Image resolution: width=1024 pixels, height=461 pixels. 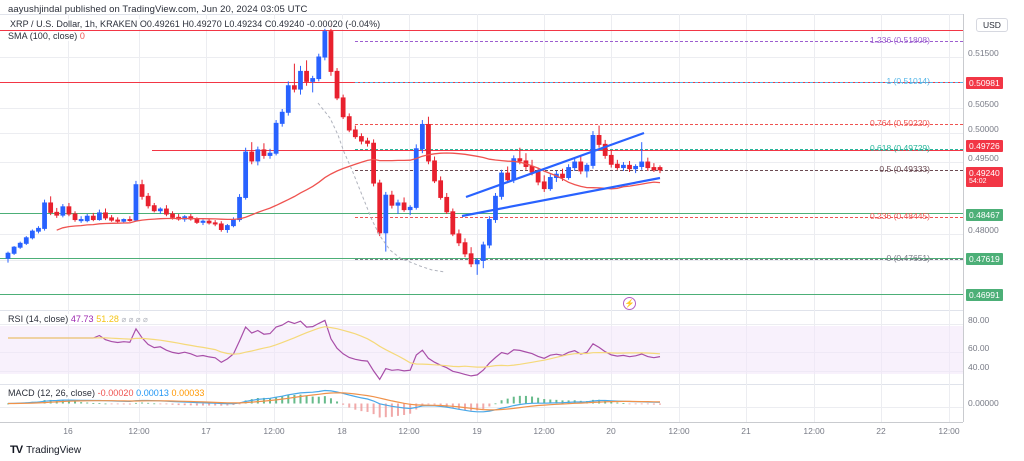 I want to click on time-tick-10: 21, so click(x=746, y=431).